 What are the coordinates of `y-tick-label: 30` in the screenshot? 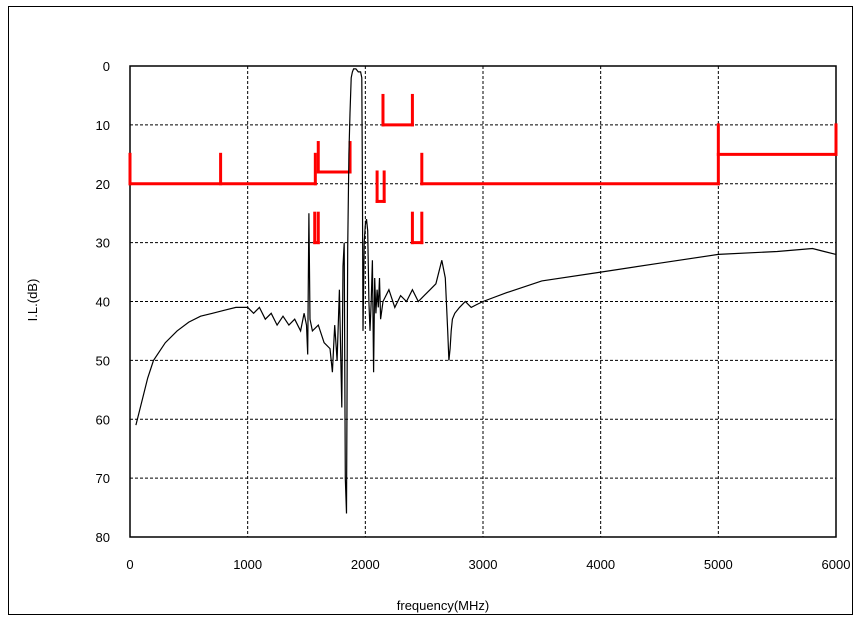 It's located at (103, 243).